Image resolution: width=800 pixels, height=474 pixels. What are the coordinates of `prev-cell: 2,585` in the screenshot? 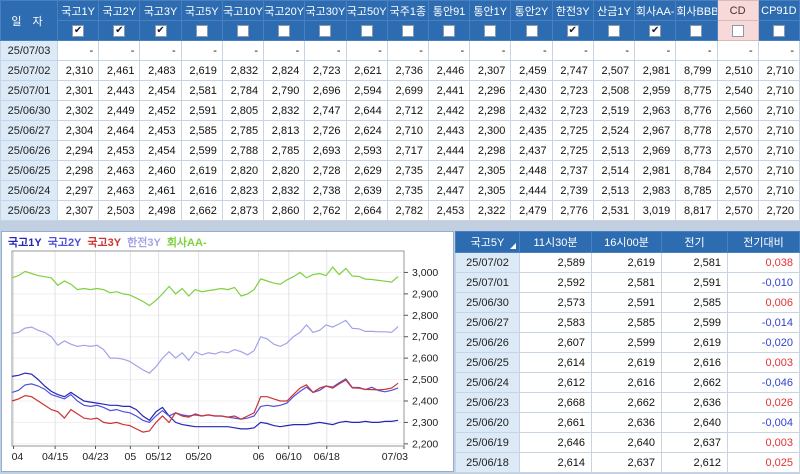 It's located at (694, 302).